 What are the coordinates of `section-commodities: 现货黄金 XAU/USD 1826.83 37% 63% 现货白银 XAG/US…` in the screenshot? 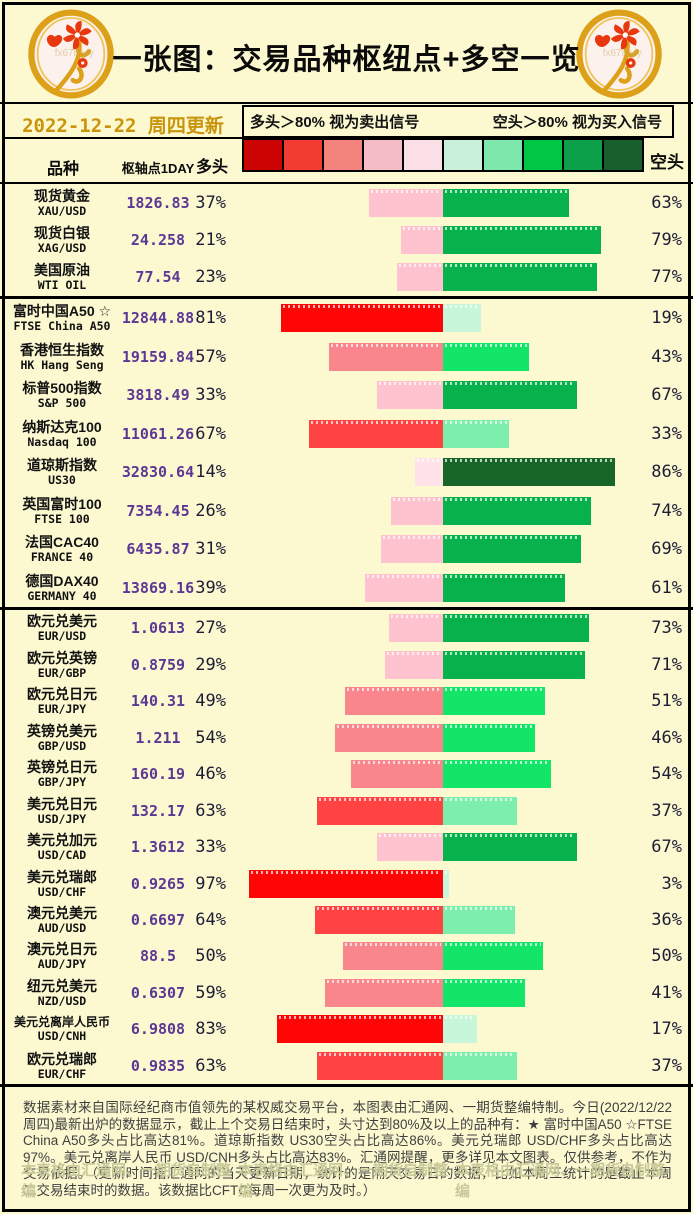 It's located at (346, 241).